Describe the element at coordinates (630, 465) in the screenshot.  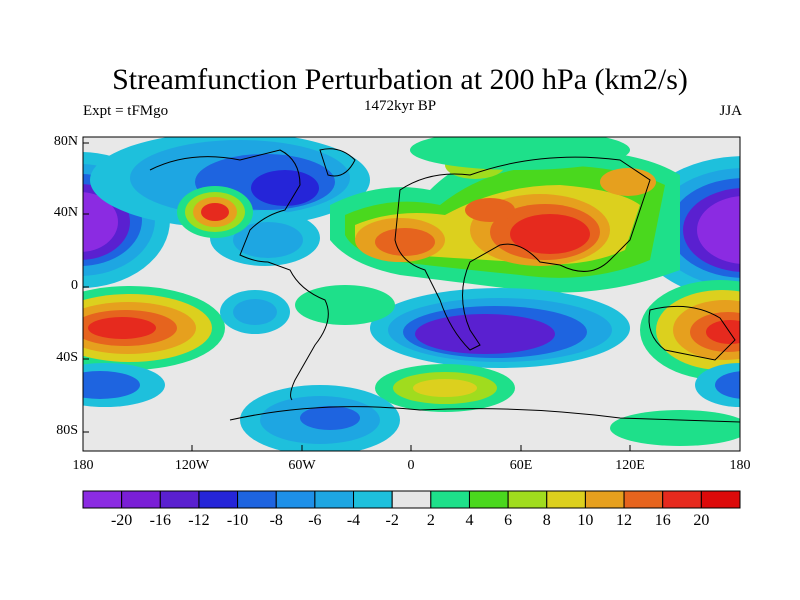
I see `lon-label-120e: 120E` at that location.